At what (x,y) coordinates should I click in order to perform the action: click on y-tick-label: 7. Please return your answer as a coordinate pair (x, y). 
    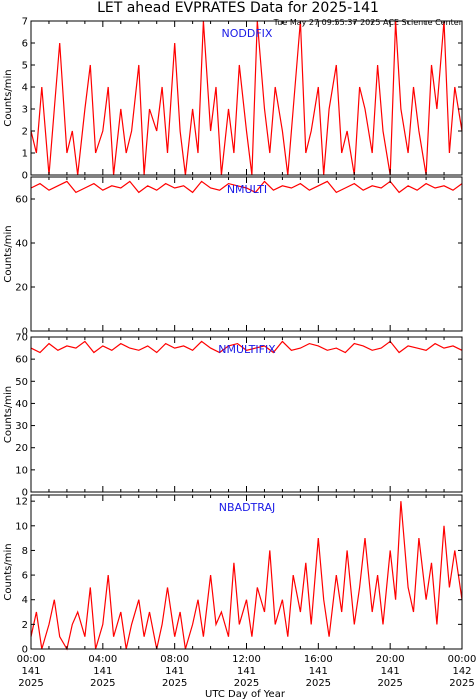
    Looking at the image, I should click on (25, 22).